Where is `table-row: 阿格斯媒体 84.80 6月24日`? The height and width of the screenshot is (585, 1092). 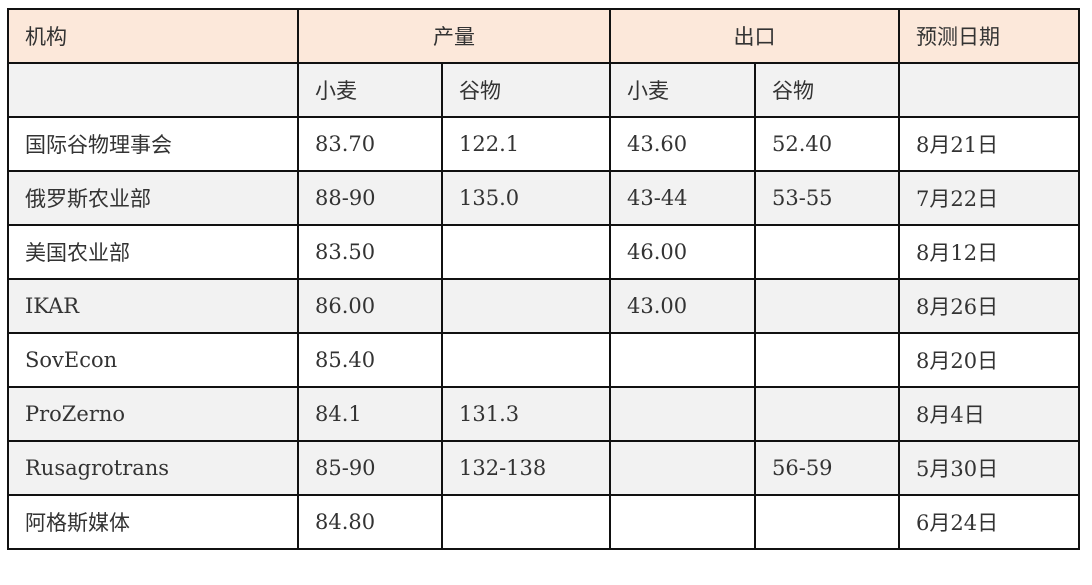 table-row: 阿格斯媒体 84.80 6月24日 is located at coordinates (543, 522).